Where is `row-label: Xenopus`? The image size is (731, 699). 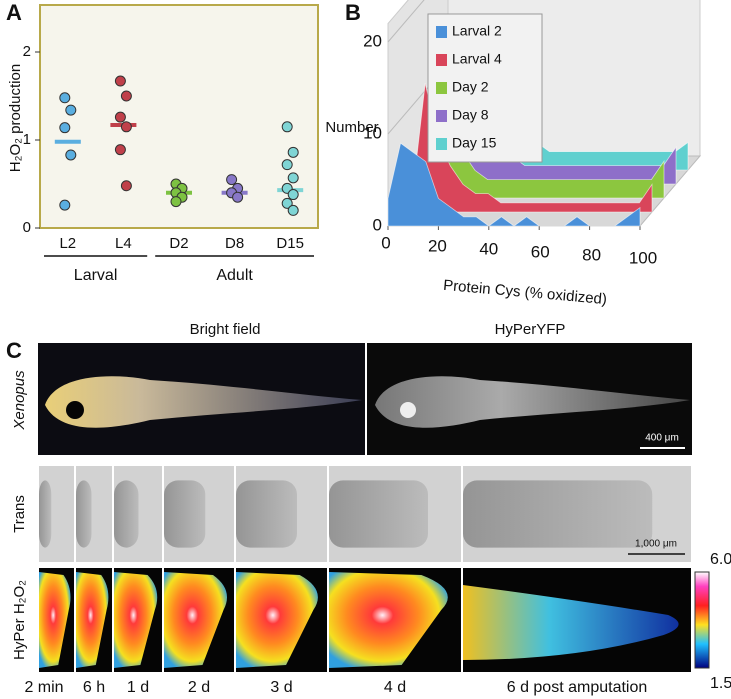 row-label: Xenopus is located at coordinates (19, 400).